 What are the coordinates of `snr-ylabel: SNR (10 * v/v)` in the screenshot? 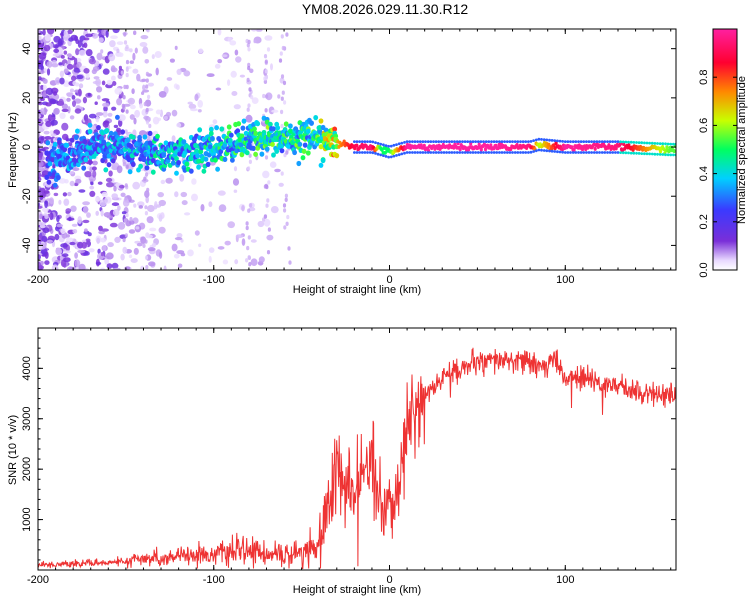 It's located at (13, 450).